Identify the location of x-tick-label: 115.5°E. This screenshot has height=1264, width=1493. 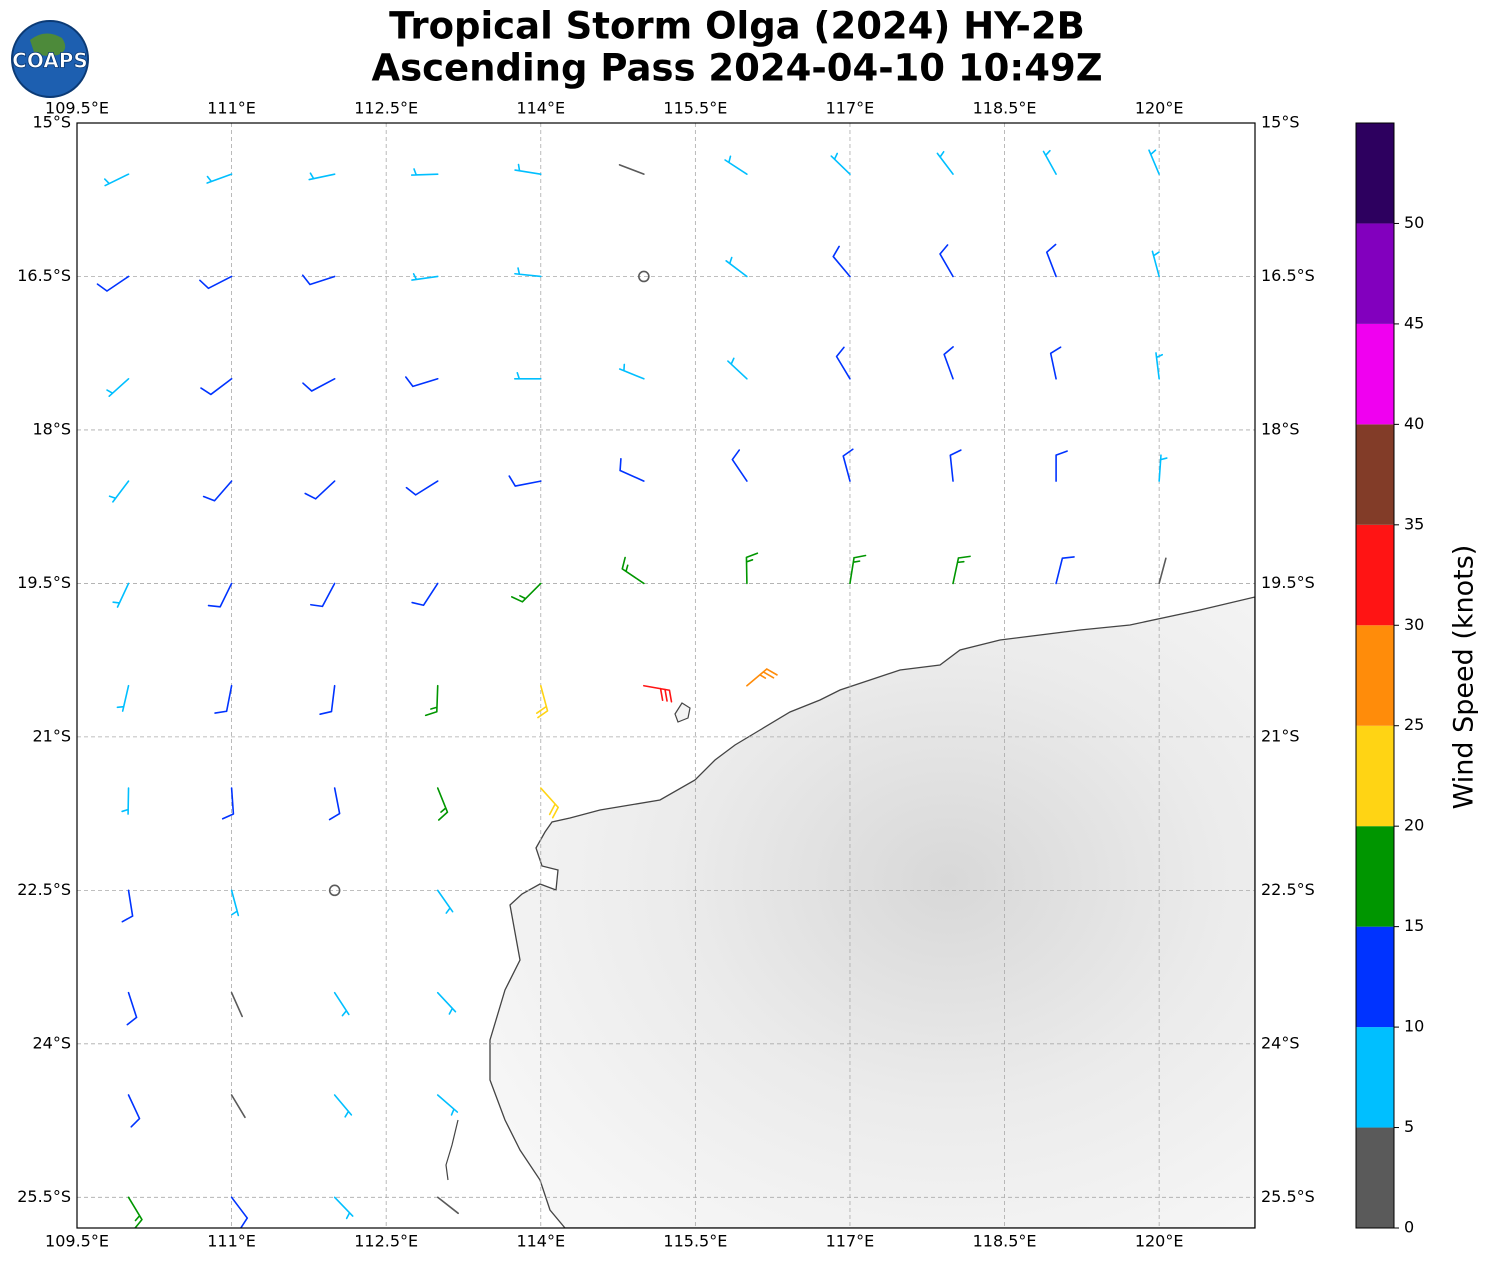
(695, 108).